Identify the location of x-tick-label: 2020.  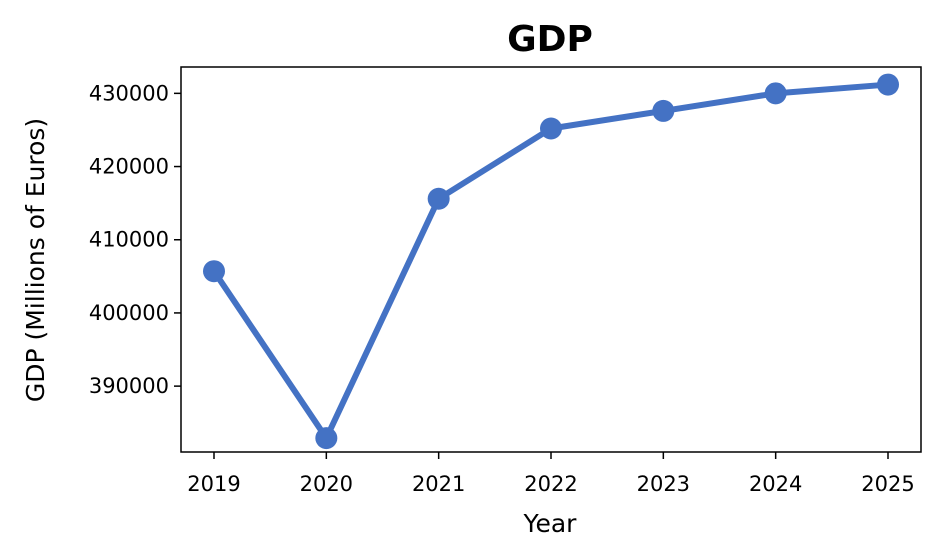
(326, 484).